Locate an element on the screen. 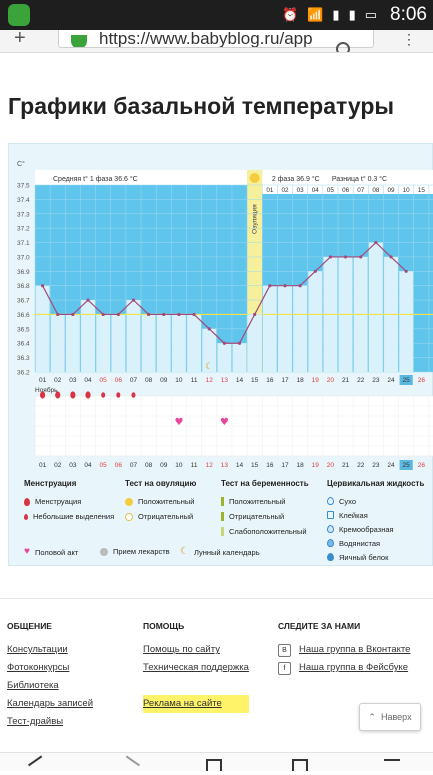 Image resolution: width=433 pixels, height=775 pixels. legend-item: Кремообразная is located at coordinates (375, 529).